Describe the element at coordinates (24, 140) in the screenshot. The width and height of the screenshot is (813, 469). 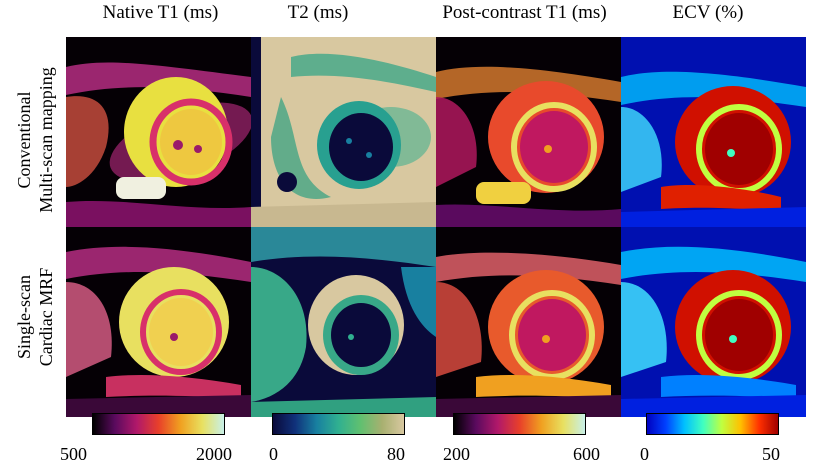
I see `row-label-conventional-line1: Conventional` at that location.